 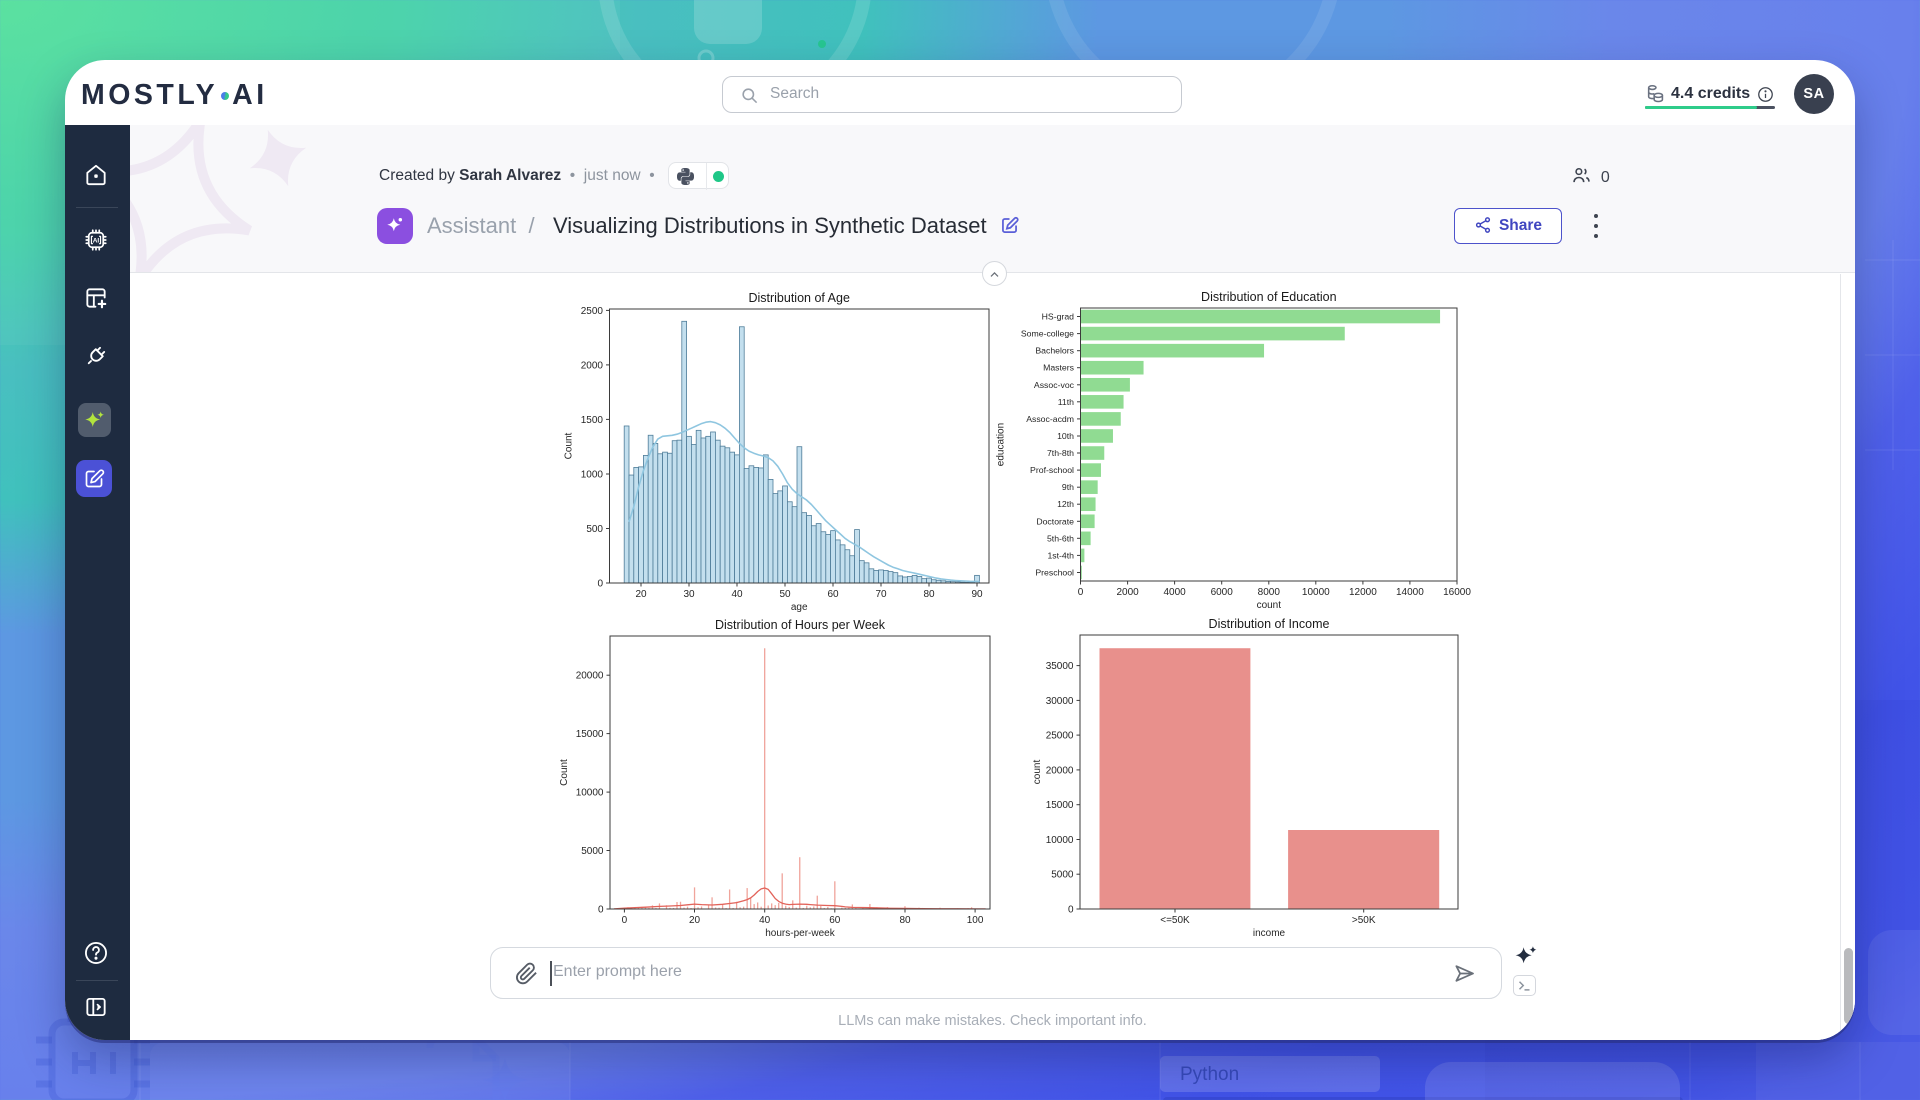 What do you see at coordinates (1060, 538) in the screenshot?
I see `svg-text: 5th-6th` at bounding box center [1060, 538].